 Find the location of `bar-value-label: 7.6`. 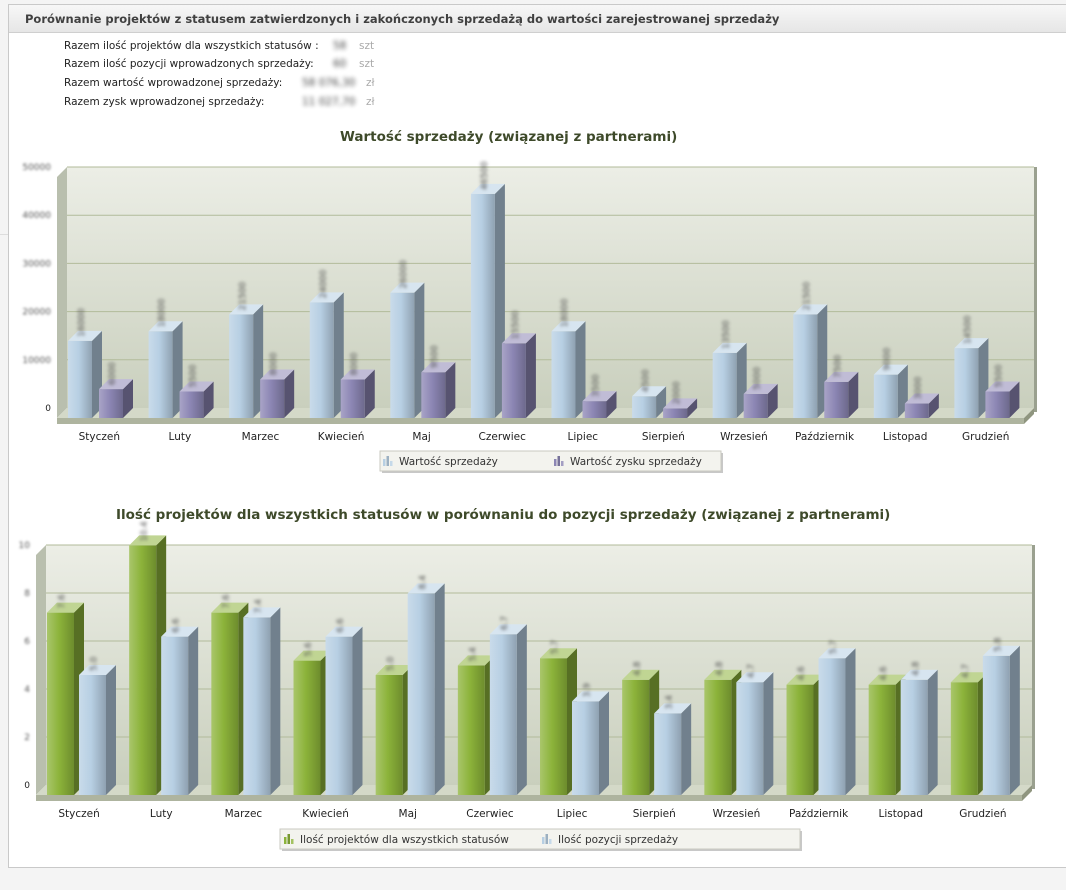

bar-value-label: 7.6 is located at coordinates (227, 601).